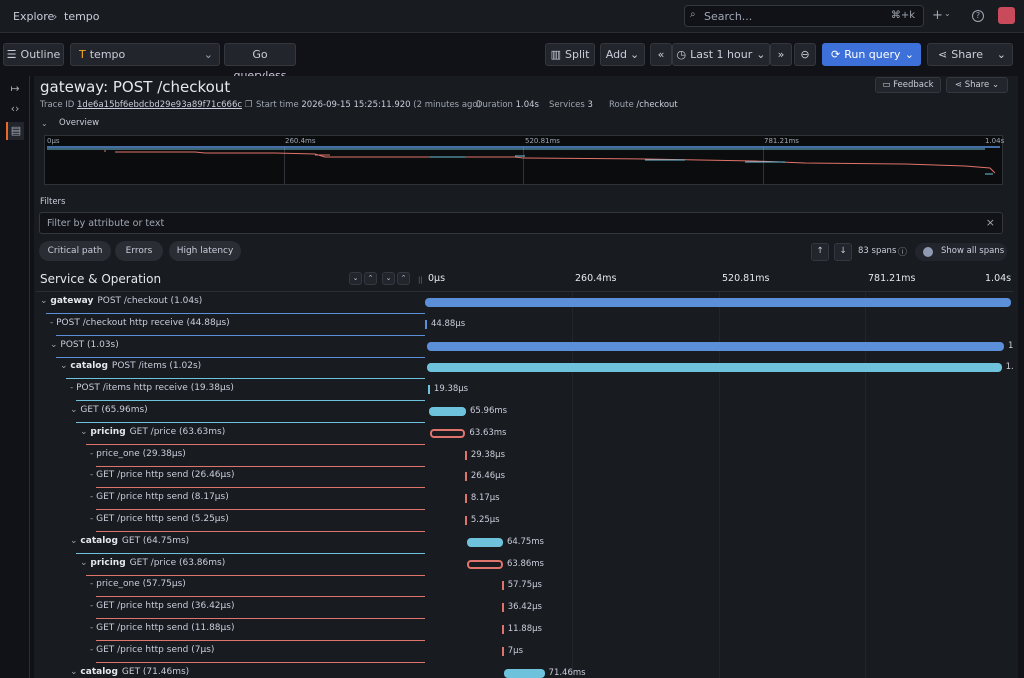 This screenshot has height=678, width=1024. What do you see at coordinates (871, 54) in the screenshot?
I see `run-query-button: ⟳ Run query ⌄` at bounding box center [871, 54].